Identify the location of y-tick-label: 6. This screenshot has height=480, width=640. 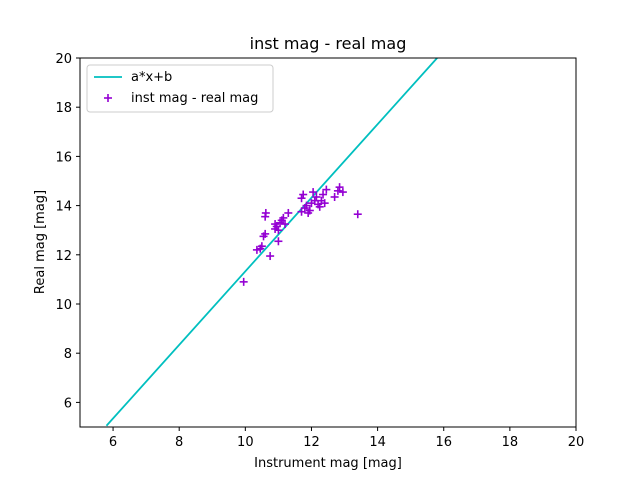
(68, 403).